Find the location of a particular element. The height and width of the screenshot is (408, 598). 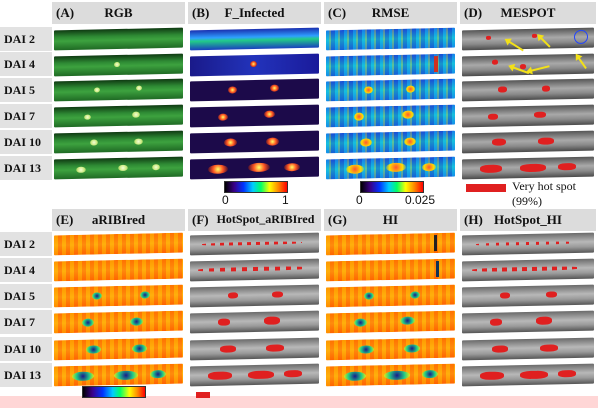

panel-letter: (F) is located at coordinates (200, 219).